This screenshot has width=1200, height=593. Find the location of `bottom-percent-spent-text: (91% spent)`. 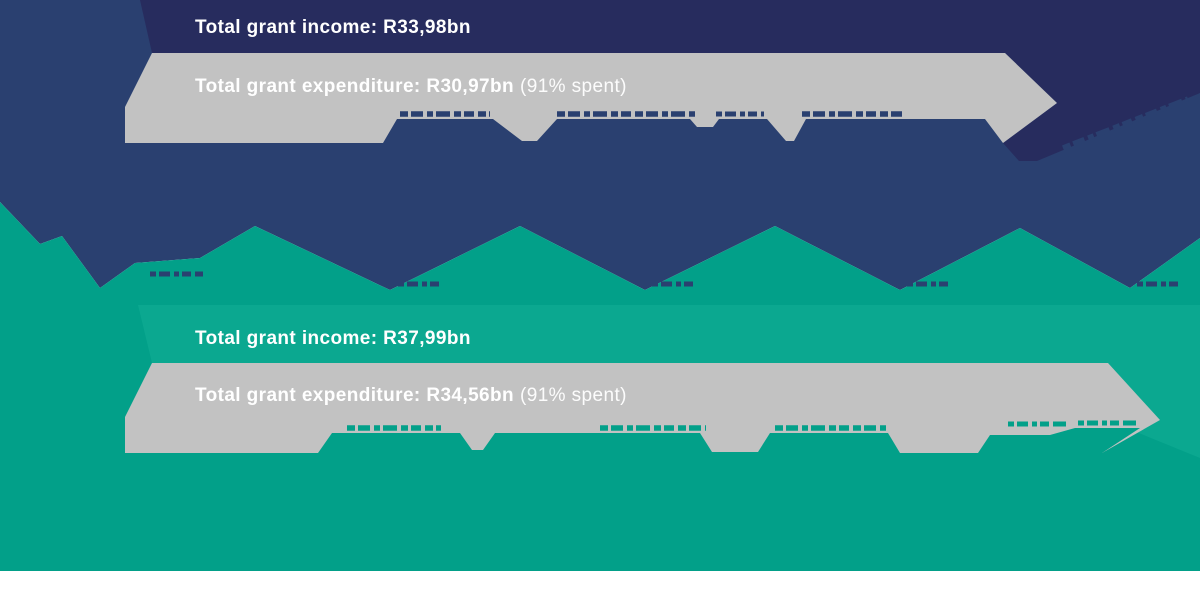

bottom-percent-spent-text: (91% spent) is located at coordinates (573, 395).